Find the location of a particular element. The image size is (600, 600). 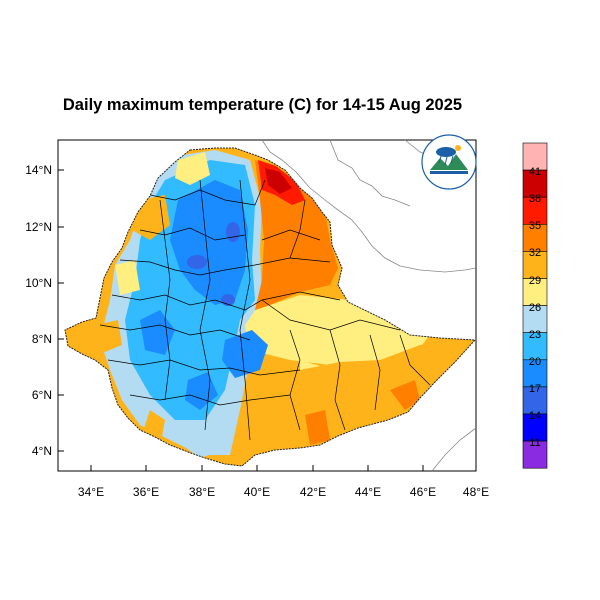

legend-label: 11 is located at coordinates (534, 443).